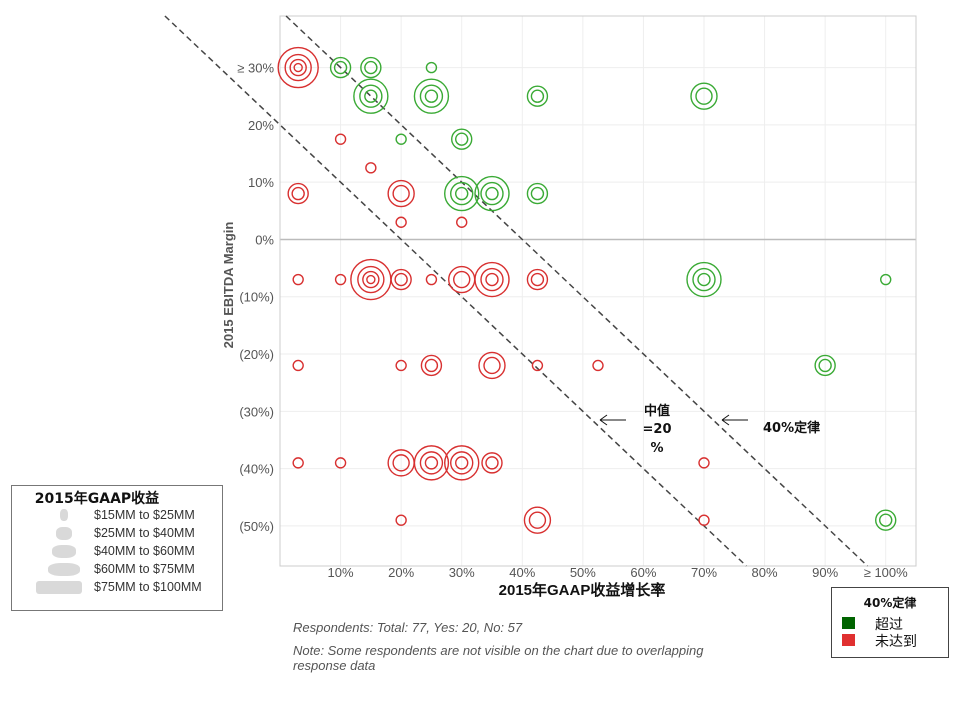 Image resolution: width=960 pixels, height=720 pixels. Describe the element at coordinates (704, 572) in the screenshot. I see `x-tick-label: 70%` at that location.